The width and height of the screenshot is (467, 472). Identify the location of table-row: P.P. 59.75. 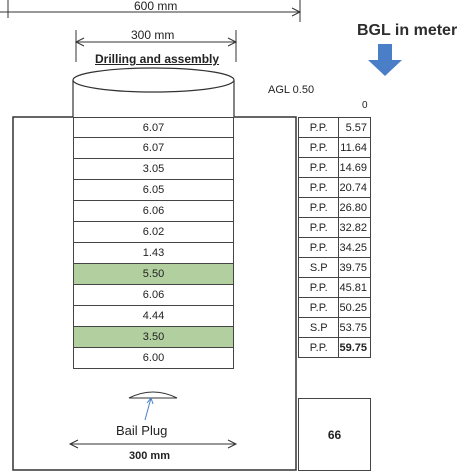
(334, 347).